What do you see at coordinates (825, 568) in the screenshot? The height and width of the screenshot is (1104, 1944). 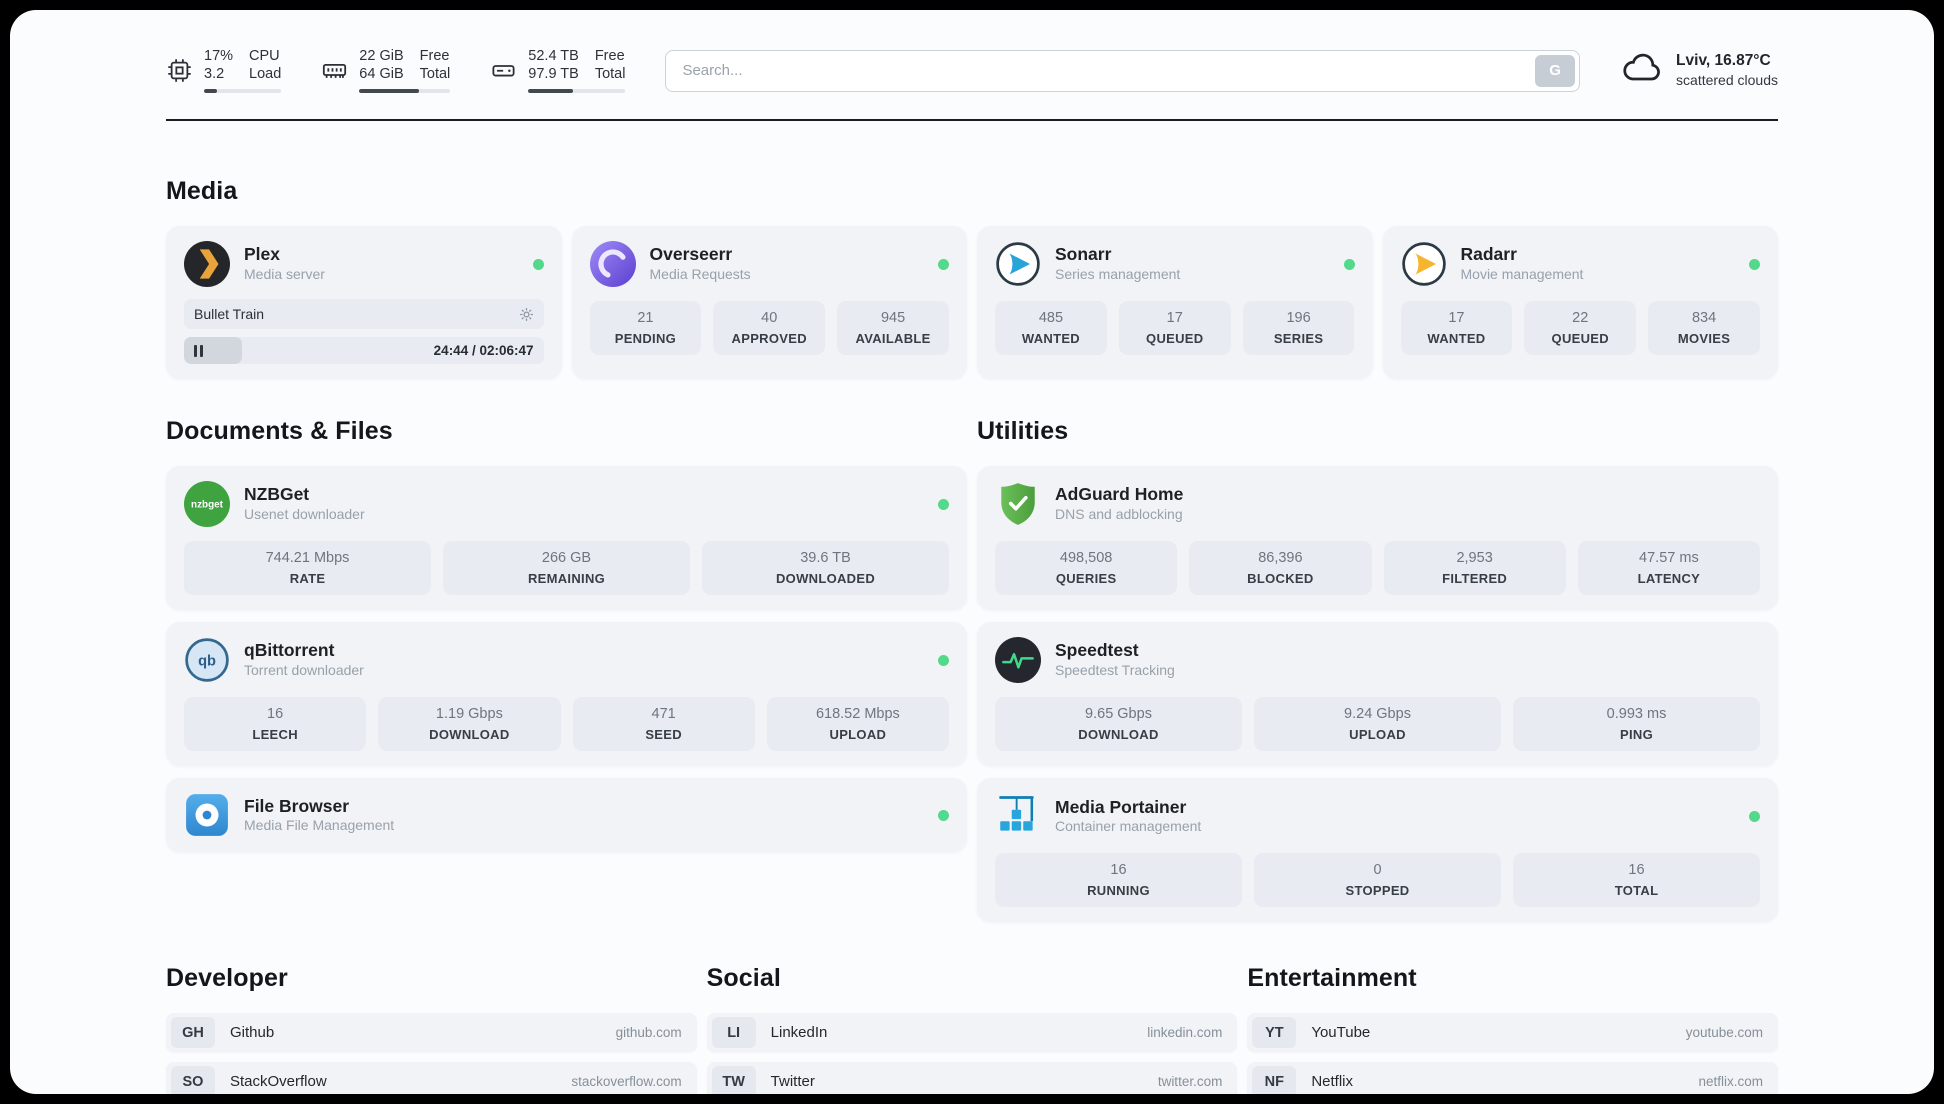 I see `stat-downloaded: 39.6 TB DOWNLOADED` at bounding box center [825, 568].